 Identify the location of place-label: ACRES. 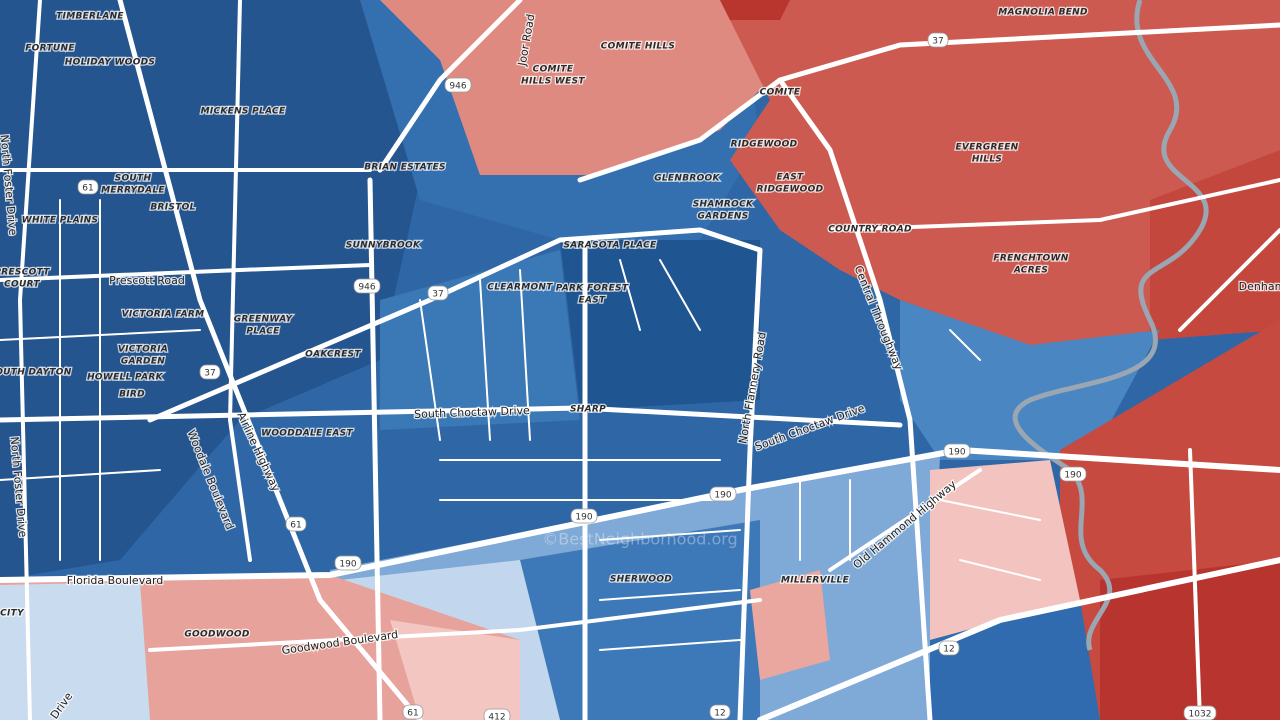
(1030, 271).